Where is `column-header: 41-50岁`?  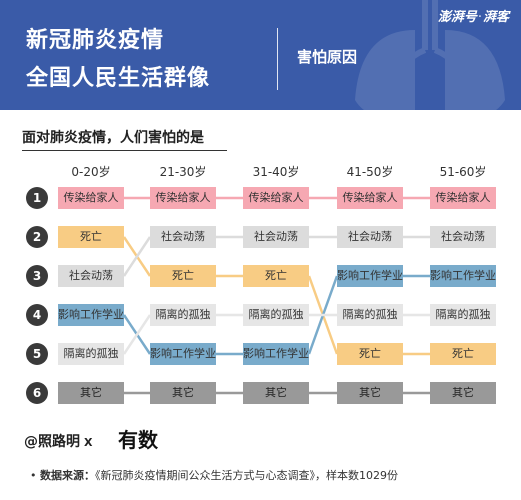 column-header: 41-50岁 is located at coordinates (370, 172).